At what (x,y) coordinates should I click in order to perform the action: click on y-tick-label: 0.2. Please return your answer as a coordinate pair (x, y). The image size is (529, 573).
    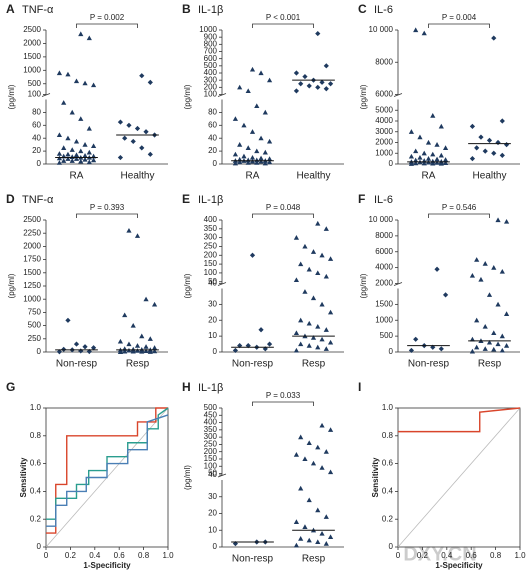
    Looking at the image, I should click on (388, 518).